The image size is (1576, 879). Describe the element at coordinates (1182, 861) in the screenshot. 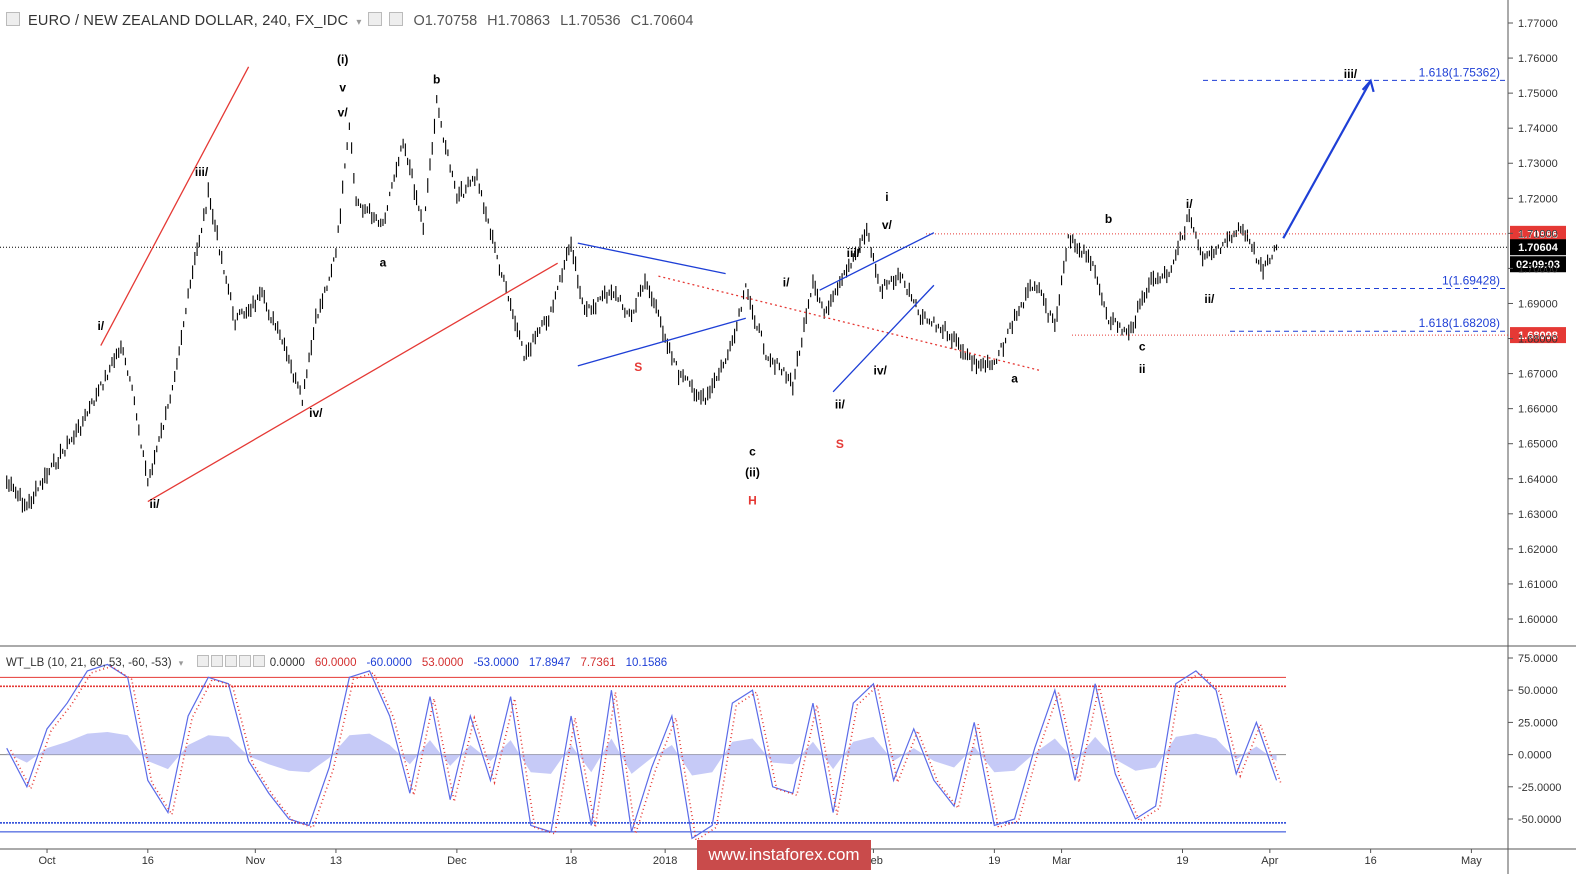

I see `x-tick-label: 19` at that location.